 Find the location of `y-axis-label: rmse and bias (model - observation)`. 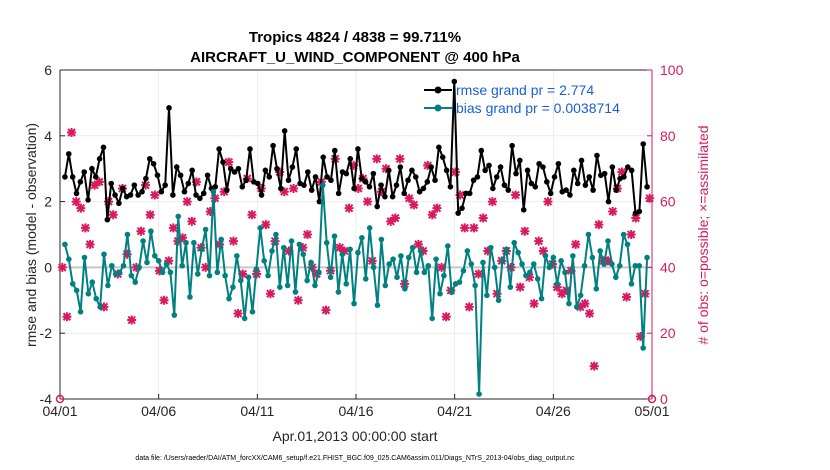

y-axis-label: rmse and bias (model - observation) is located at coordinates (31, 235).